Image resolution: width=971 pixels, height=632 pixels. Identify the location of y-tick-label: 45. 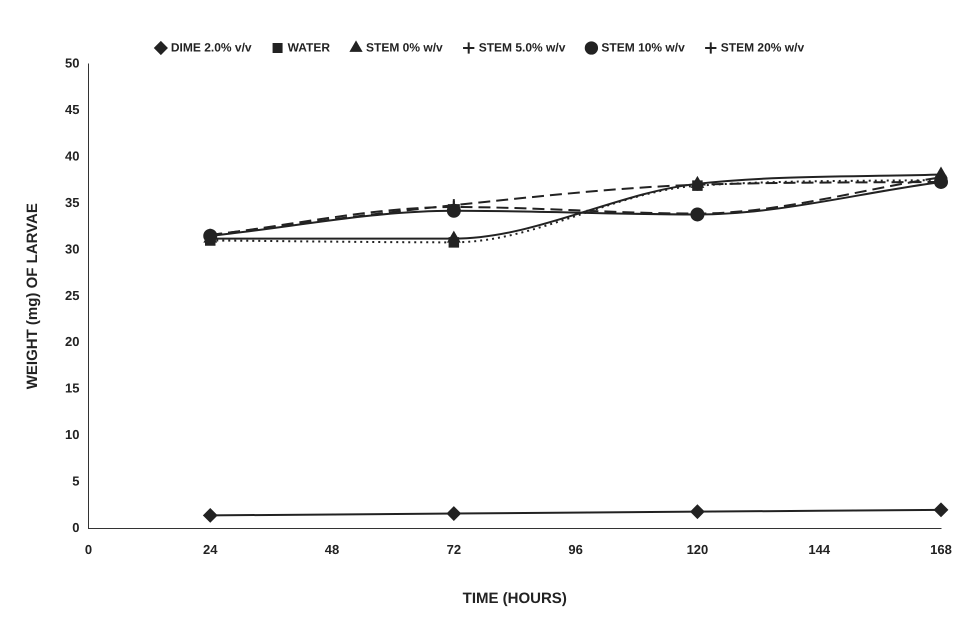
(72, 110).